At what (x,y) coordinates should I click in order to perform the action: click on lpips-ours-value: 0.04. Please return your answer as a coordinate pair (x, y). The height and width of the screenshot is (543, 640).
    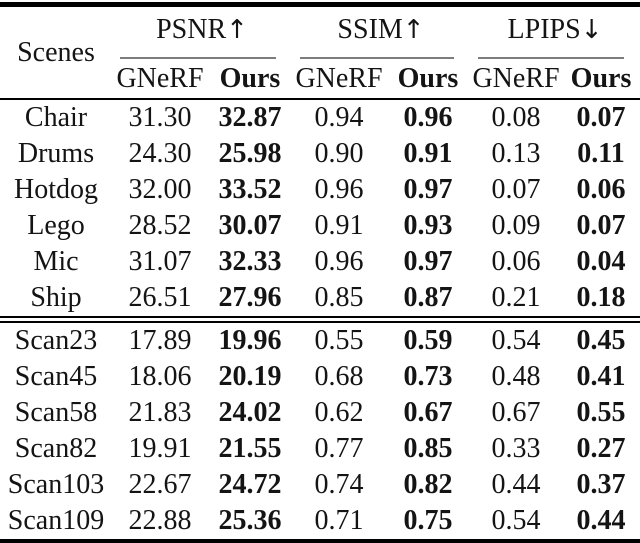
    Looking at the image, I should click on (601, 261).